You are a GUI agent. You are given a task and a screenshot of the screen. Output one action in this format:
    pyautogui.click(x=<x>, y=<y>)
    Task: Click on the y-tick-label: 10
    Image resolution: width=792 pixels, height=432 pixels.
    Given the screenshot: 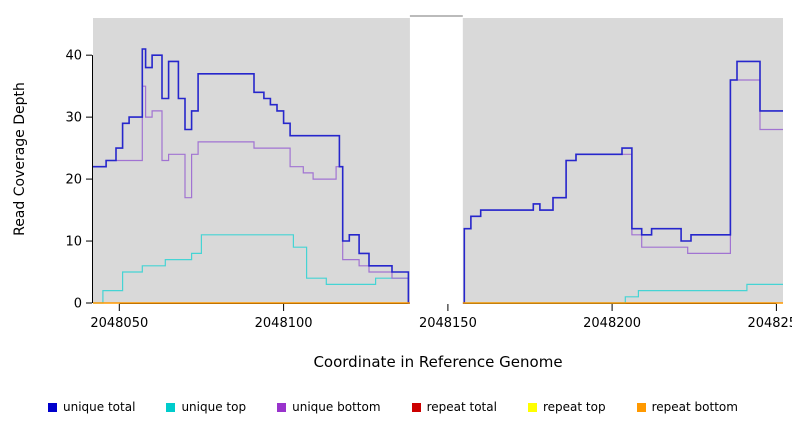 What is the action you would take?
    pyautogui.click(x=73, y=242)
    